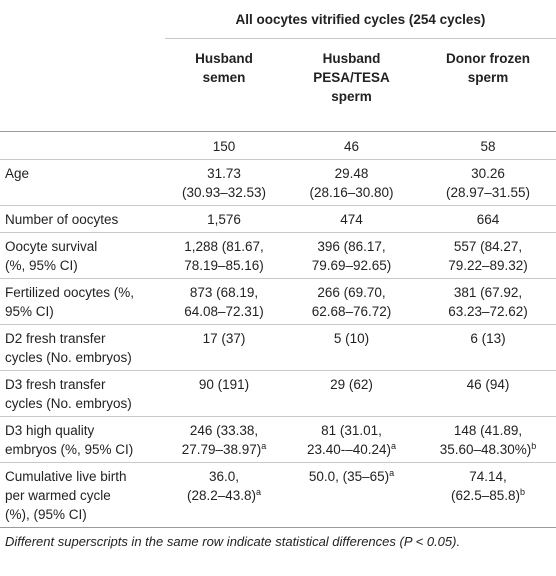 This screenshot has height=576, width=556. I want to click on row-label-fertilized-oocytes: Fertilized oocytes (%, 95% CI), so click(70, 302).